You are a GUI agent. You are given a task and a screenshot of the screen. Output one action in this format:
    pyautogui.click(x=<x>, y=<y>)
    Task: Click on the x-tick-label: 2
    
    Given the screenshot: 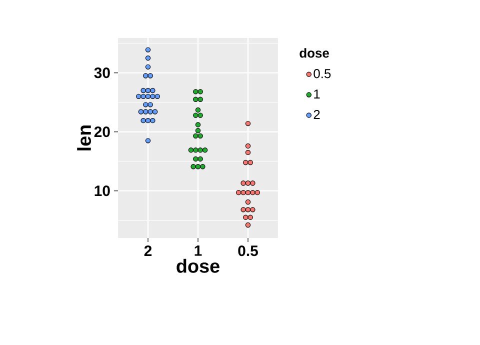 What is the action you would take?
    pyautogui.click(x=148, y=251)
    